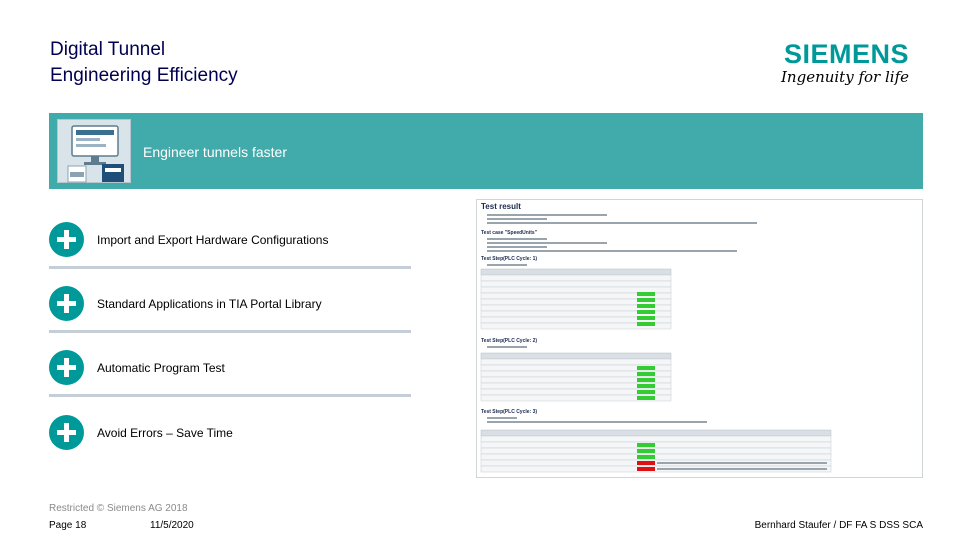  What do you see at coordinates (94, 151) in the screenshot?
I see `monitor-with-documents-icon` at bounding box center [94, 151].